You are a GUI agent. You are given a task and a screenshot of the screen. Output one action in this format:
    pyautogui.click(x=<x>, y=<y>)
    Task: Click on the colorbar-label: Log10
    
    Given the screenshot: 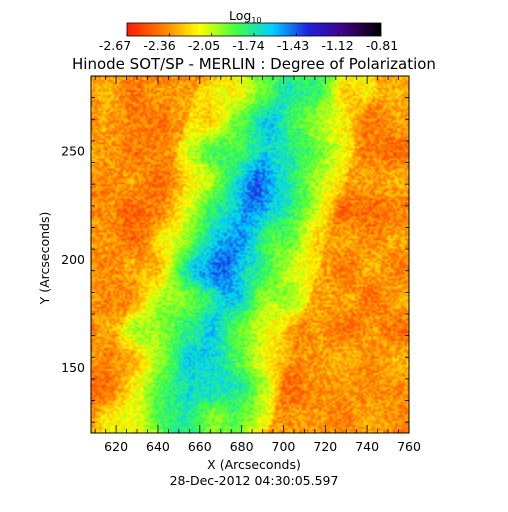 What is the action you would take?
    pyautogui.click(x=245, y=16)
    